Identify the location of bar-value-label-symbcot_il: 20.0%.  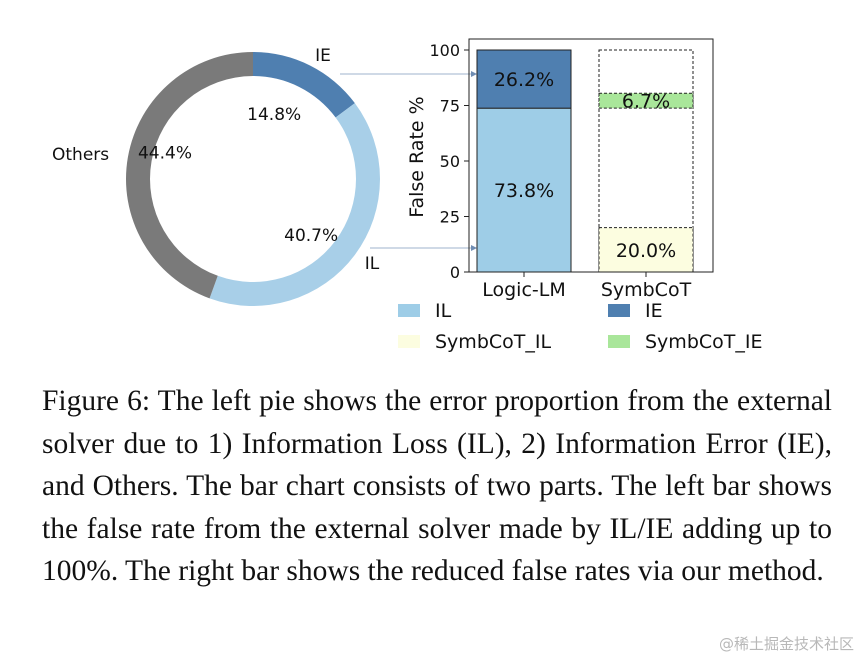
(646, 251).